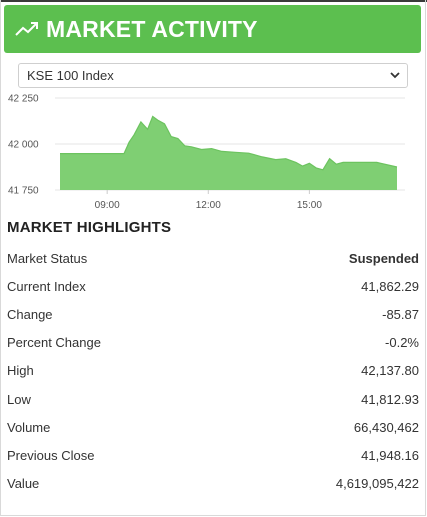 Image resolution: width=427 pixels, height=517 pixels. I want to click on x-axis-labels: 09:00 12:00 15:00, so click(208, 200).